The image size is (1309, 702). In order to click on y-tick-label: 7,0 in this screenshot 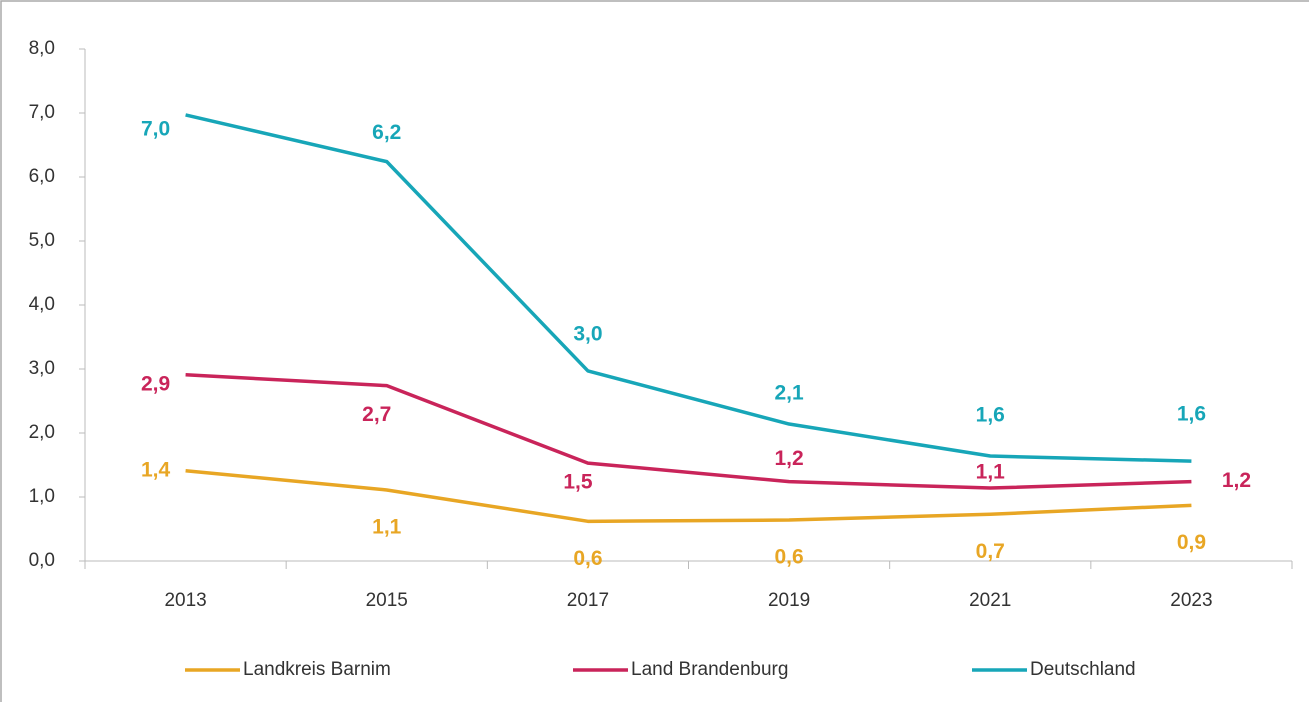, I will do `click(42, 112)`.